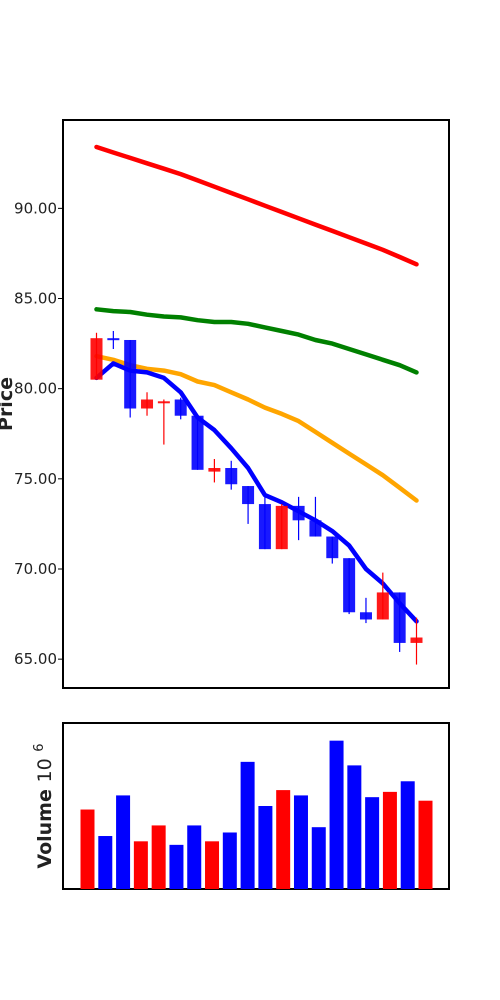  I want to click on volume-axis-label-base: 10, so click(45, 770).